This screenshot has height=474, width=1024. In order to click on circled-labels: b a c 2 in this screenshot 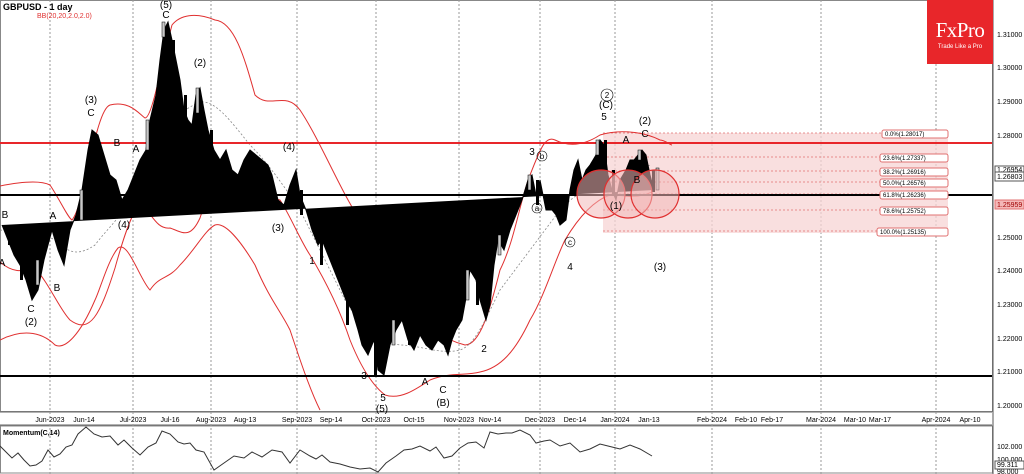, I will do `click(572, 168)`.